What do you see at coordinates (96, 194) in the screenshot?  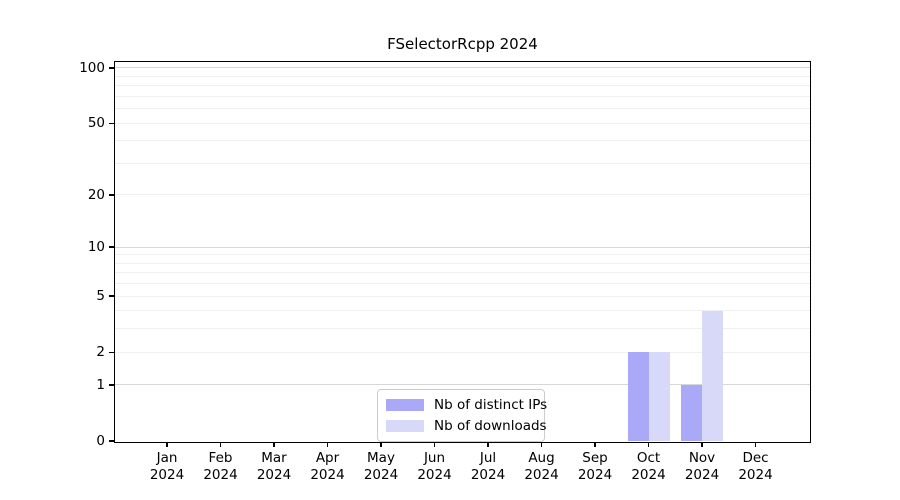 I see `y-tick-label: 20` at bounding box center [96, 194].